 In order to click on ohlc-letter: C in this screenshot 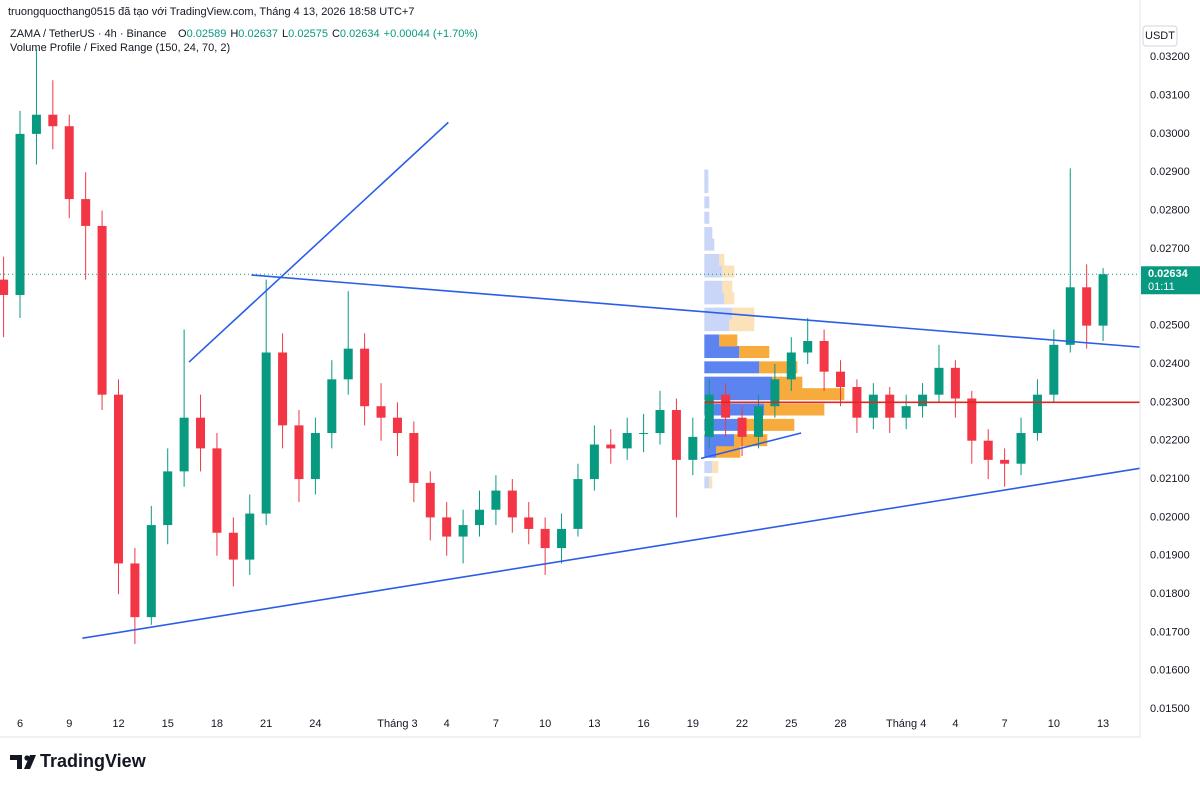, I will do `click(336, 34)`.